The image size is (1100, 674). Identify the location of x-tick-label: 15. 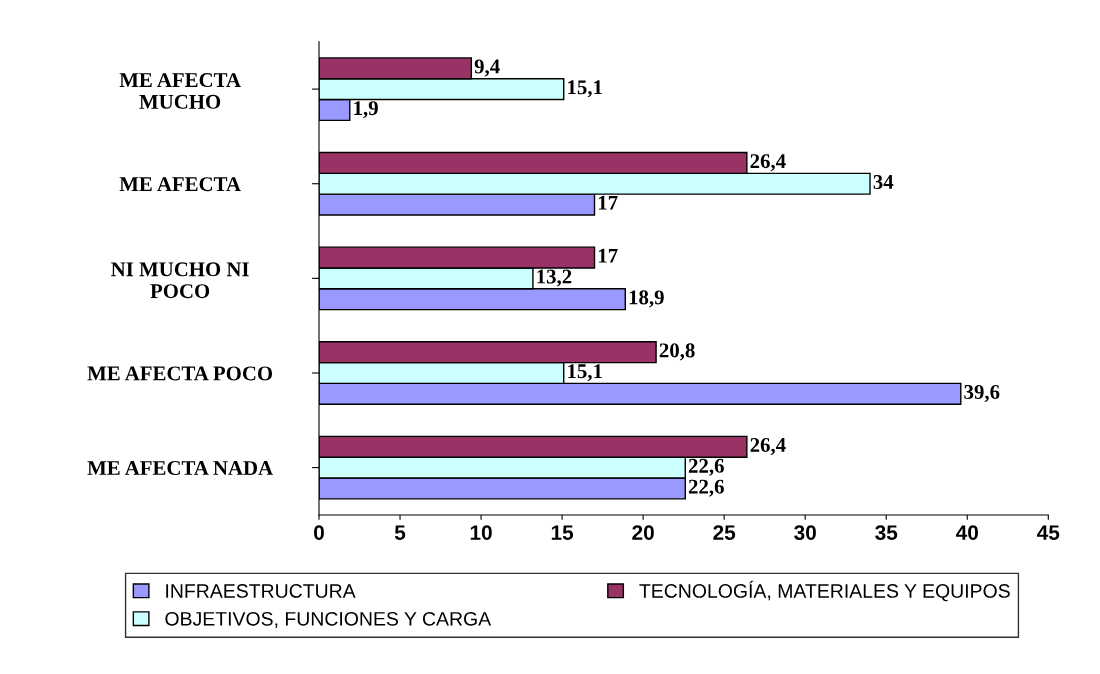
(562, 532).